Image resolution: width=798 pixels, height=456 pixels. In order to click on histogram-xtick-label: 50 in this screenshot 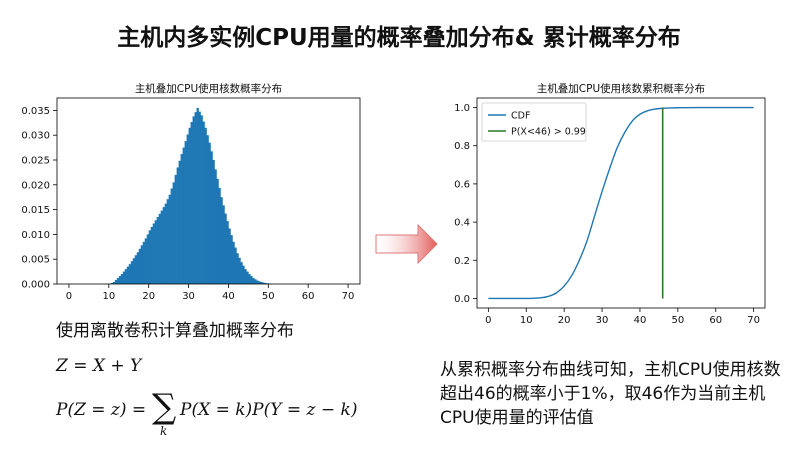, I will do `click(268, 296)`.